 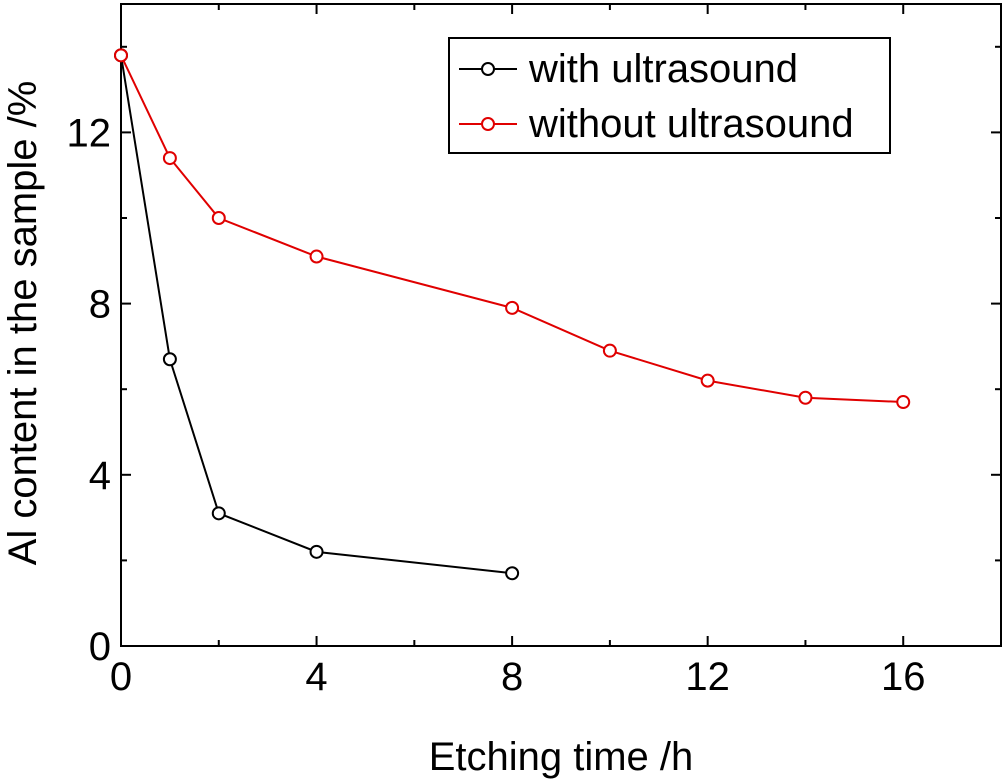 I want to click on legend-entry: with ultrasound, so click(x=628, y=69).